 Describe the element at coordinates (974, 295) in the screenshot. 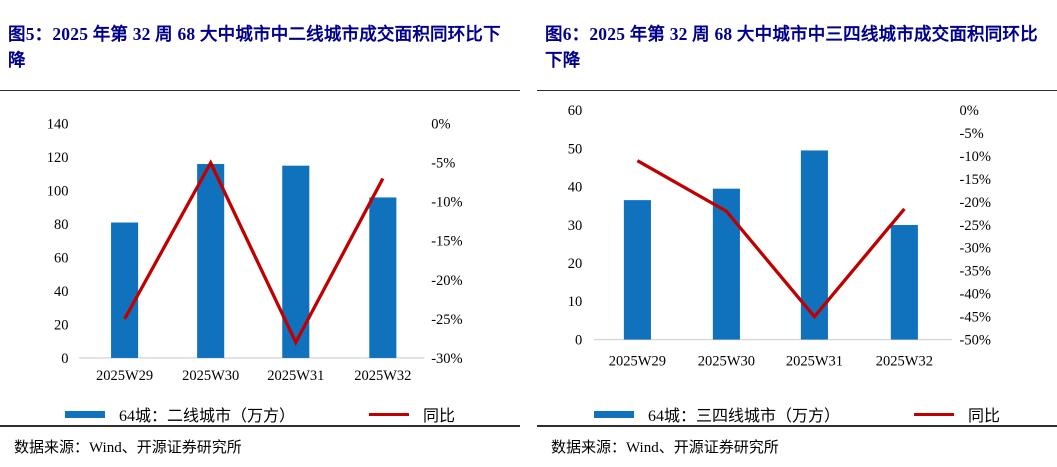

I see `right-axis-tick-label: -40%` at that location.